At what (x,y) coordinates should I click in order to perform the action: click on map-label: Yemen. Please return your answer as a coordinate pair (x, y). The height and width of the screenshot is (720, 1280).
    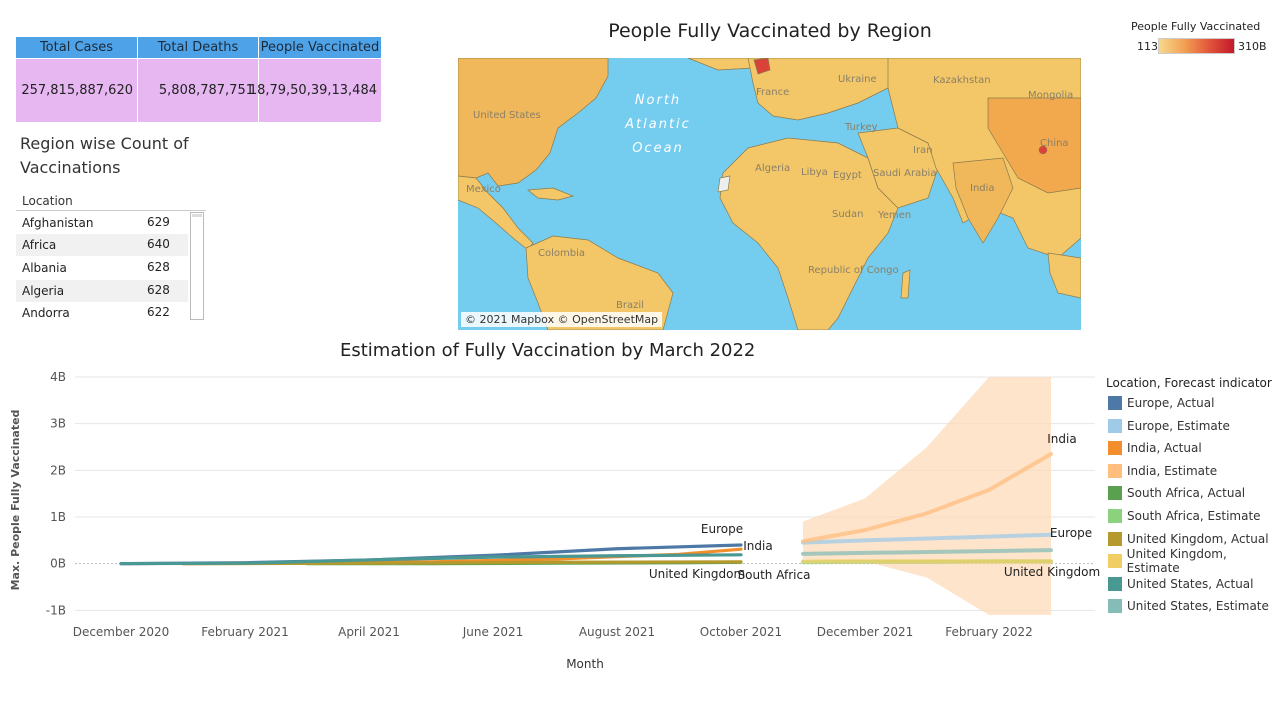
    Looking at the image, I should click on (894, 215).